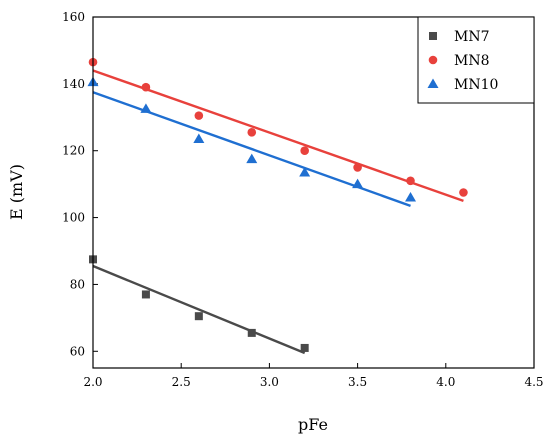  What do you see at coordinates (472, 37) in the screenshot?
I see `mn7-legend-label: MN7` at bounding box center [472, 37].